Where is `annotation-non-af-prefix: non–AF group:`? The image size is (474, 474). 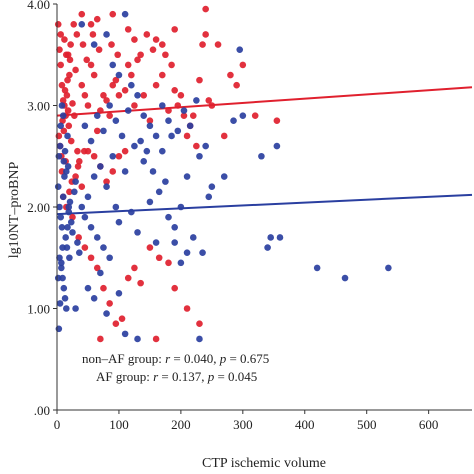
annotation-non-af-prefix: non–AF group: is located at coordinates (123, 358).